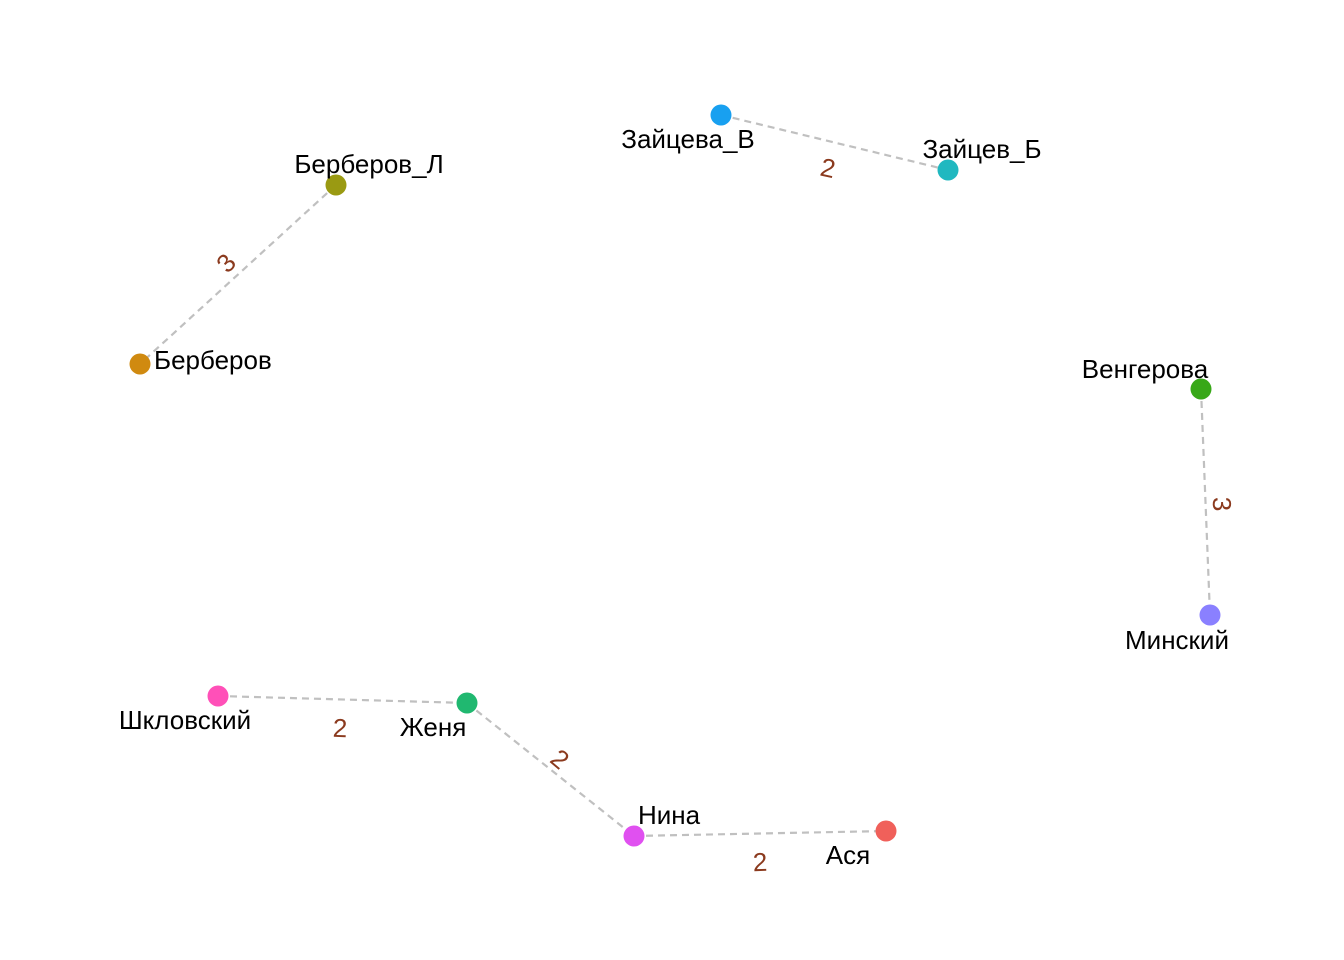 Image resolution: width=1344 pixels, height=960 pixels. Describe the element at coordinates (238, 274) in the screenshot. I see `edge-berberov_l-berberov` at that location.